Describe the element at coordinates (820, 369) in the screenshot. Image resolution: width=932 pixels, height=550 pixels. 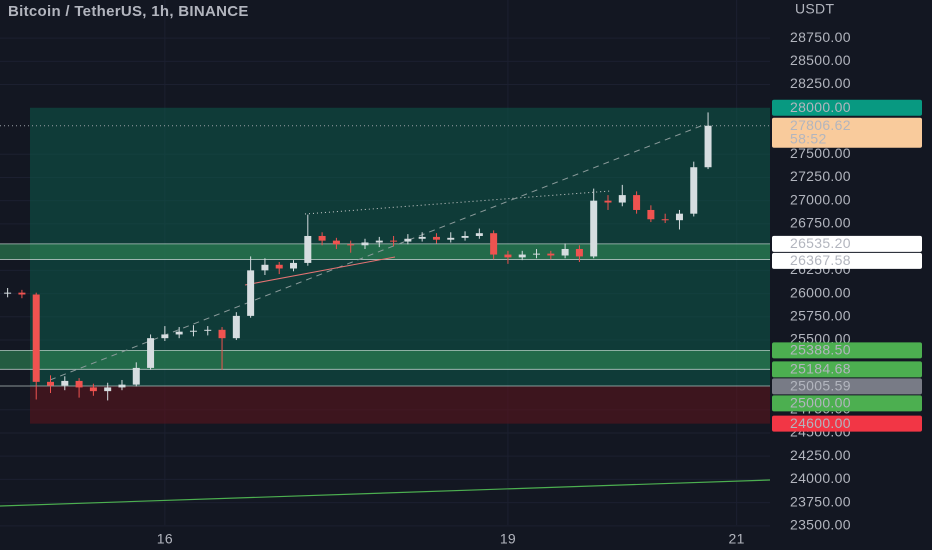
I see `price-label: 25184.68` at that location.